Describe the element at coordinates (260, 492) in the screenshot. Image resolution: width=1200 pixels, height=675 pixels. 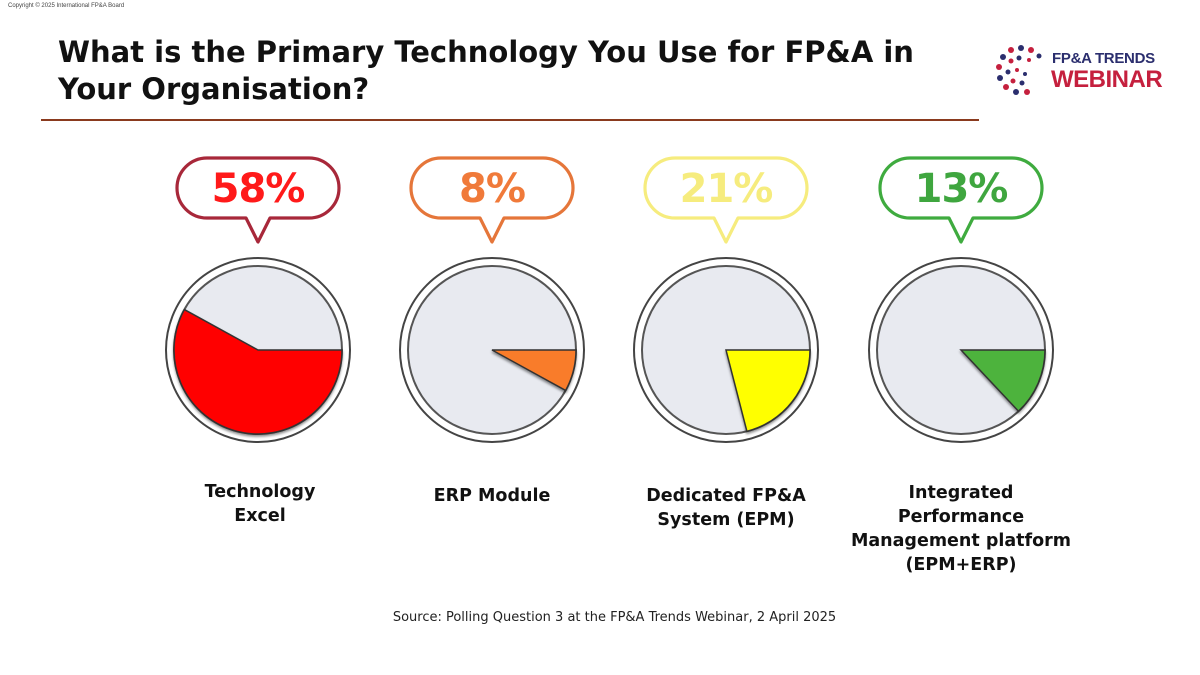
I see `category-label-line: Technology` at that location.